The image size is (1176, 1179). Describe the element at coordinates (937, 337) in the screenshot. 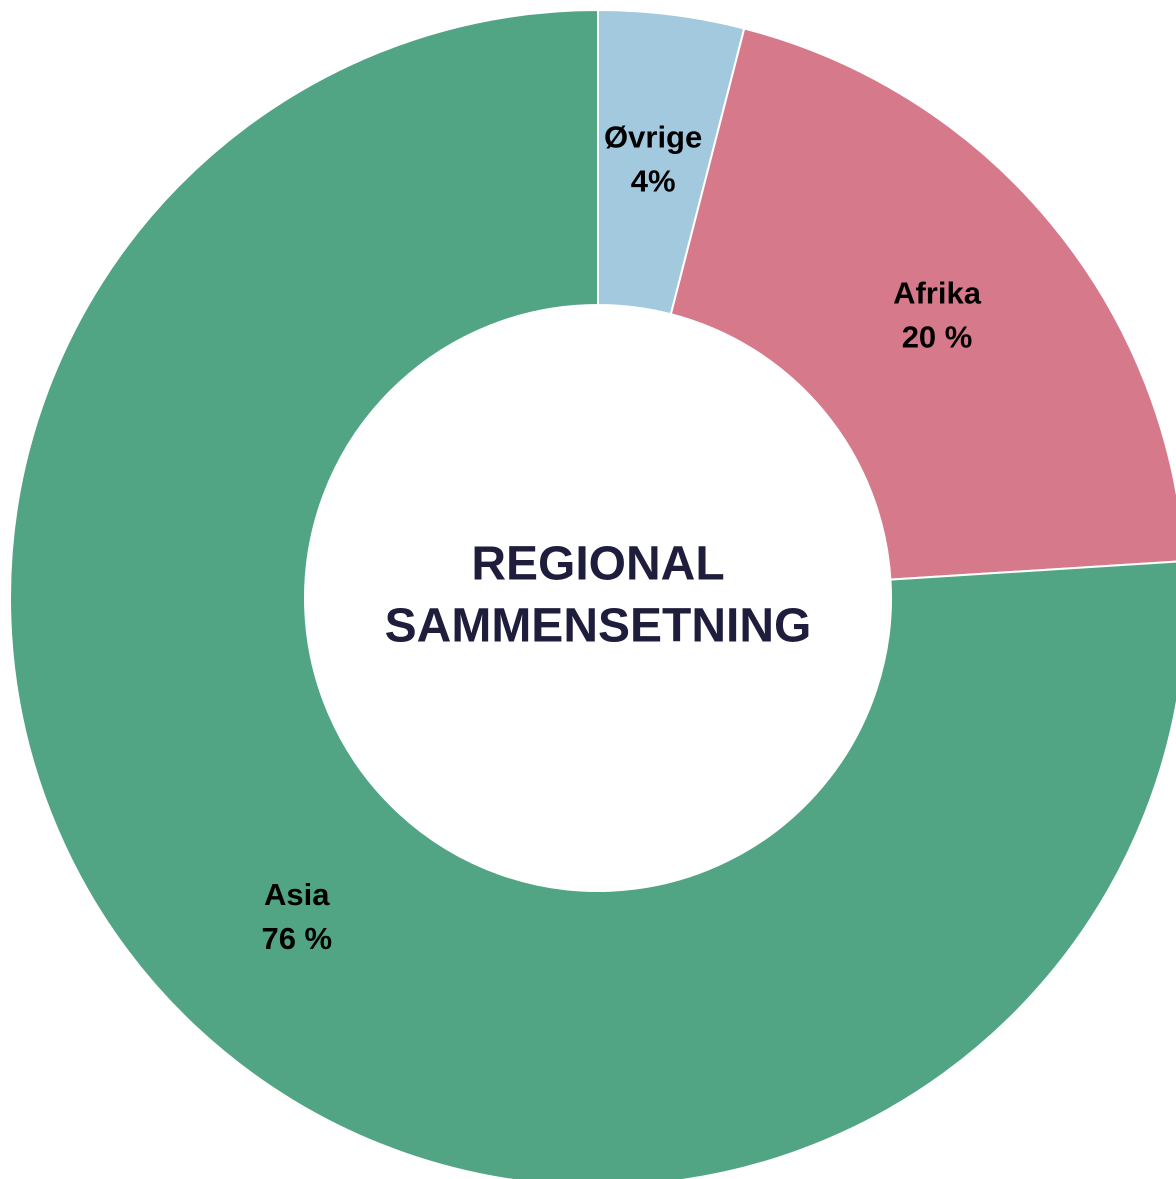

I see `slice-value-label: 20 %` at that location.